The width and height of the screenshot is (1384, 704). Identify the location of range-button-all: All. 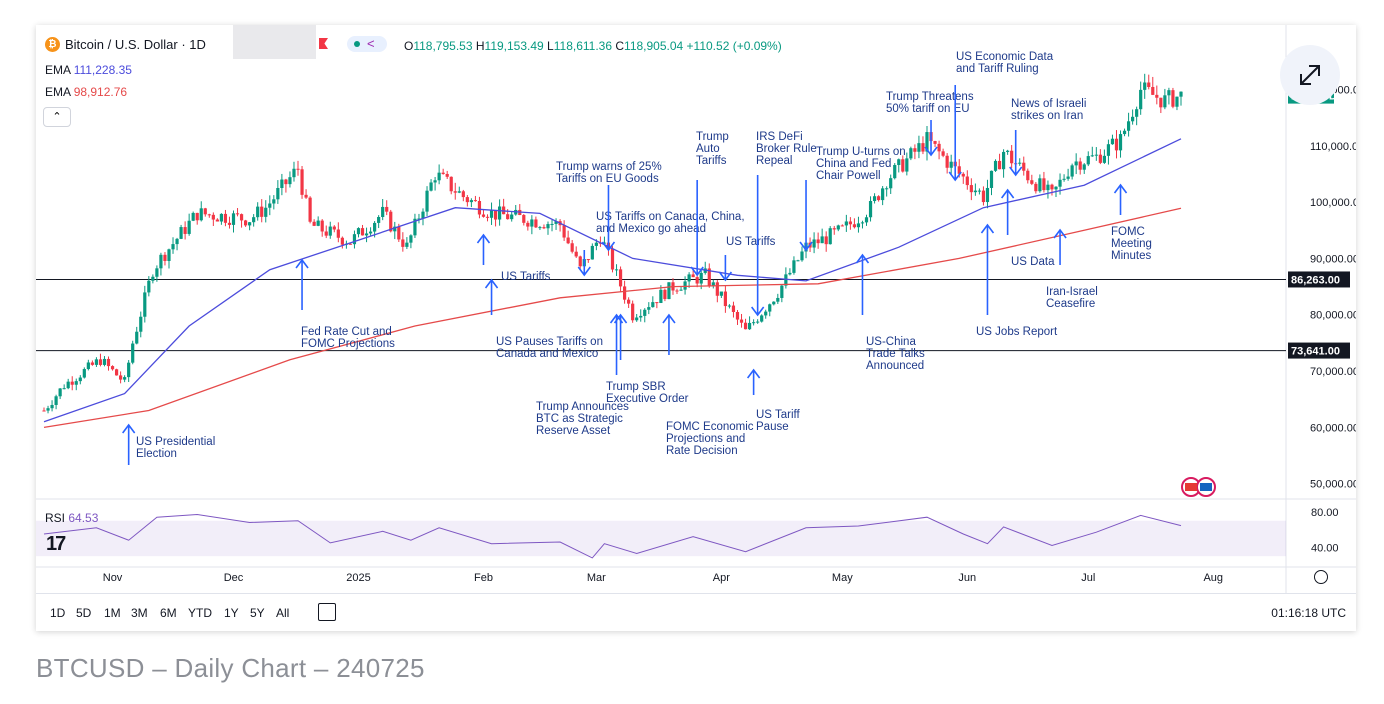
(283, 613).